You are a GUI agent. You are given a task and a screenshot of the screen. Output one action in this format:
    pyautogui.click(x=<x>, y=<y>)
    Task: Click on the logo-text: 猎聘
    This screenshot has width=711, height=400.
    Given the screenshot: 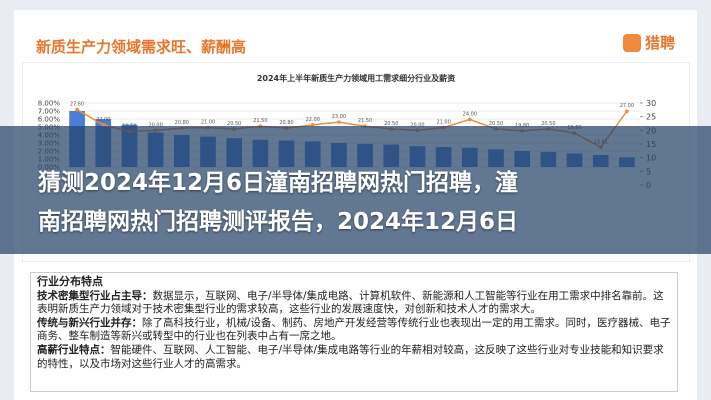 What is the action you would take?
    pyautogui.click(x=659, y=43)
    